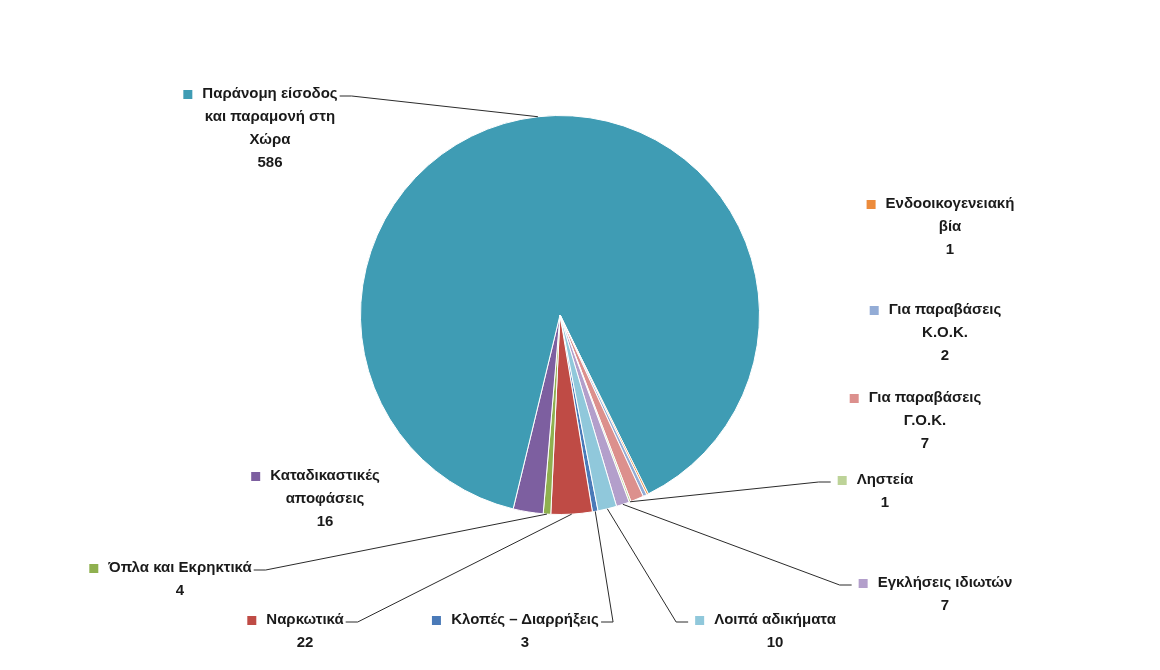 Image resolution: width=1160 pixels, height=670 pixels. I want to click on data-label: 10, so click(775, 641).